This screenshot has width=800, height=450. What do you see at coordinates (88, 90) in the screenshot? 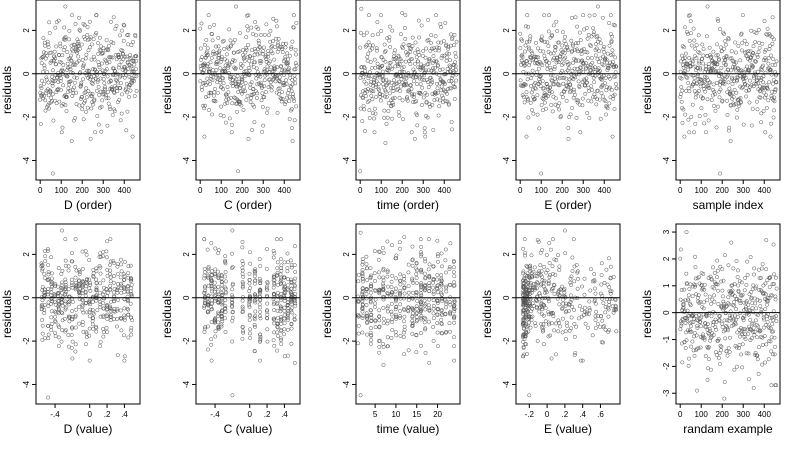
I see `plot-frame` at bounding box center [88, 90].